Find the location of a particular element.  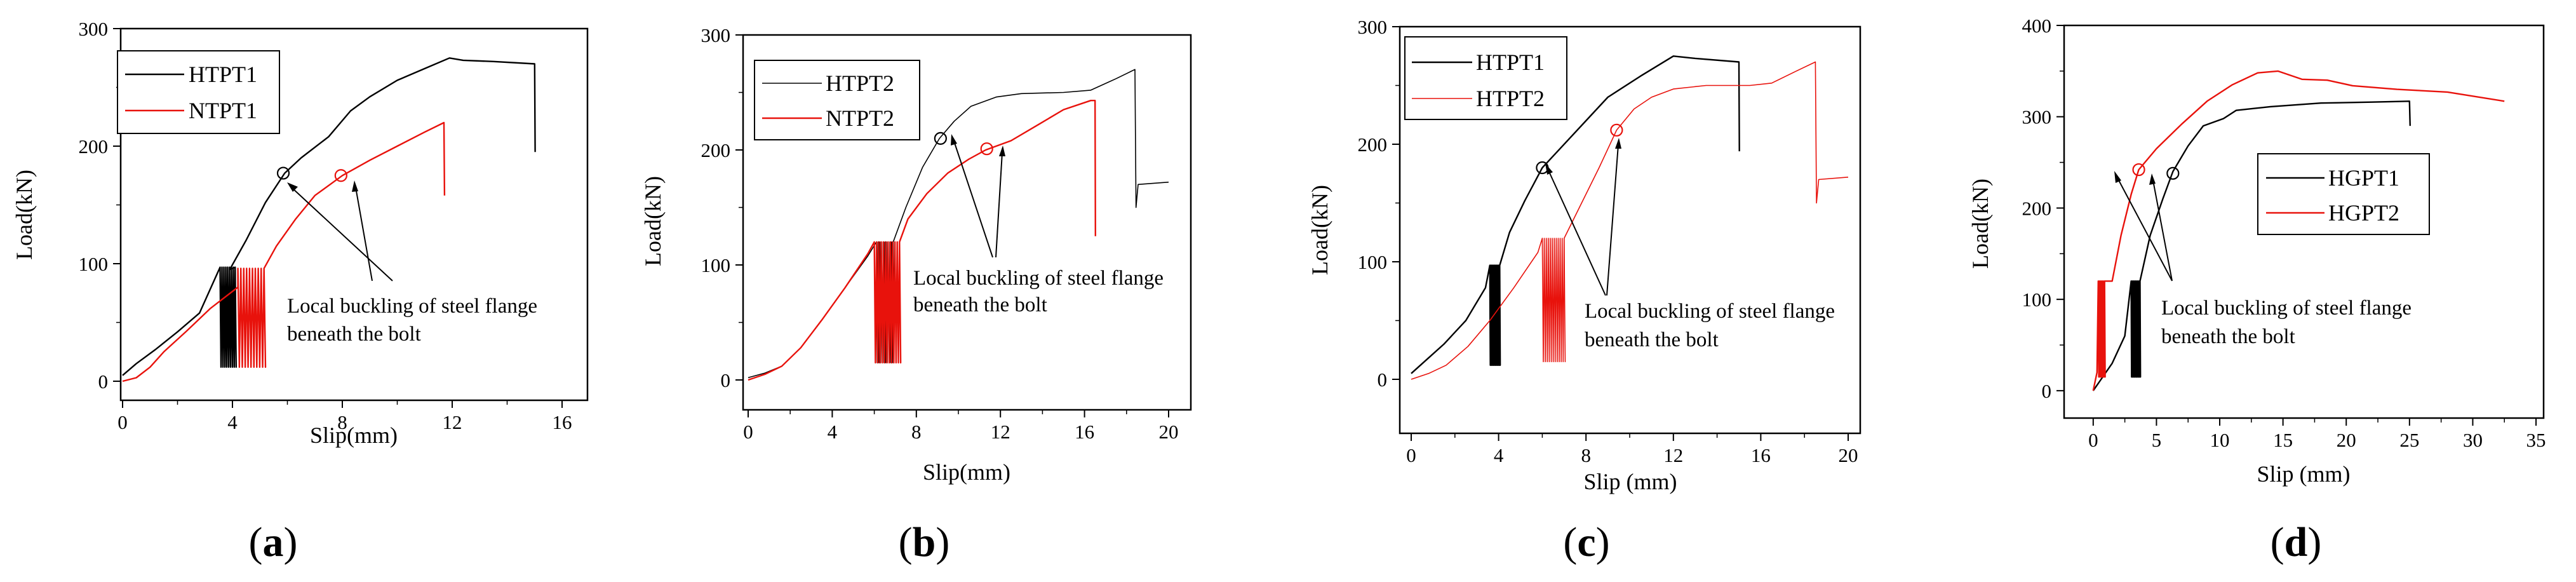

x-tick-label-b-4: 16 is located at coordinates (1084, 432).